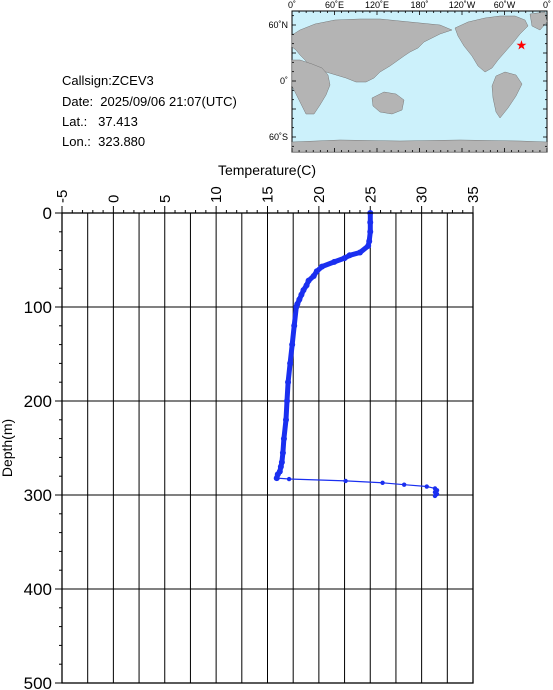 Image resolution: width=553 pixels, height=690 pixels. I want to click on map-marker: ★, so click(522, 45).